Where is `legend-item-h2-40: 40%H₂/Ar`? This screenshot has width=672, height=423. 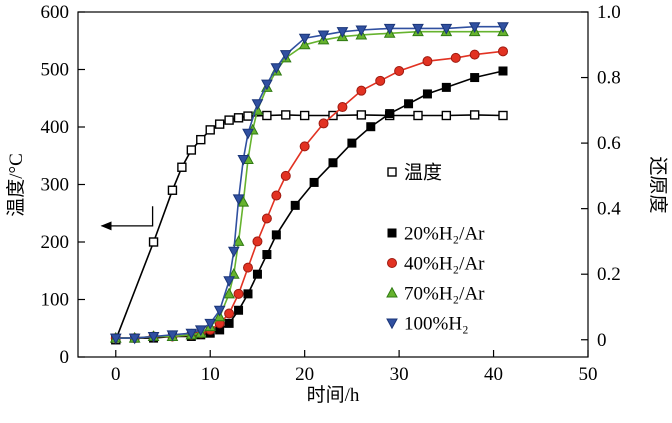 legend-item-h2-40: 40%H₂/Ar is located at coordinates (436, 264).